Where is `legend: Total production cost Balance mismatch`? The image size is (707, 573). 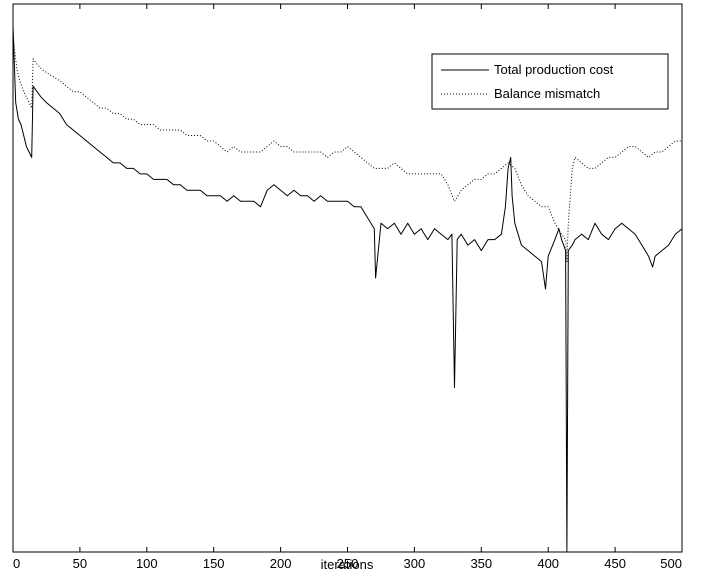
legend: Total production cost Balance mismatch is located at coordinates (550, 81).